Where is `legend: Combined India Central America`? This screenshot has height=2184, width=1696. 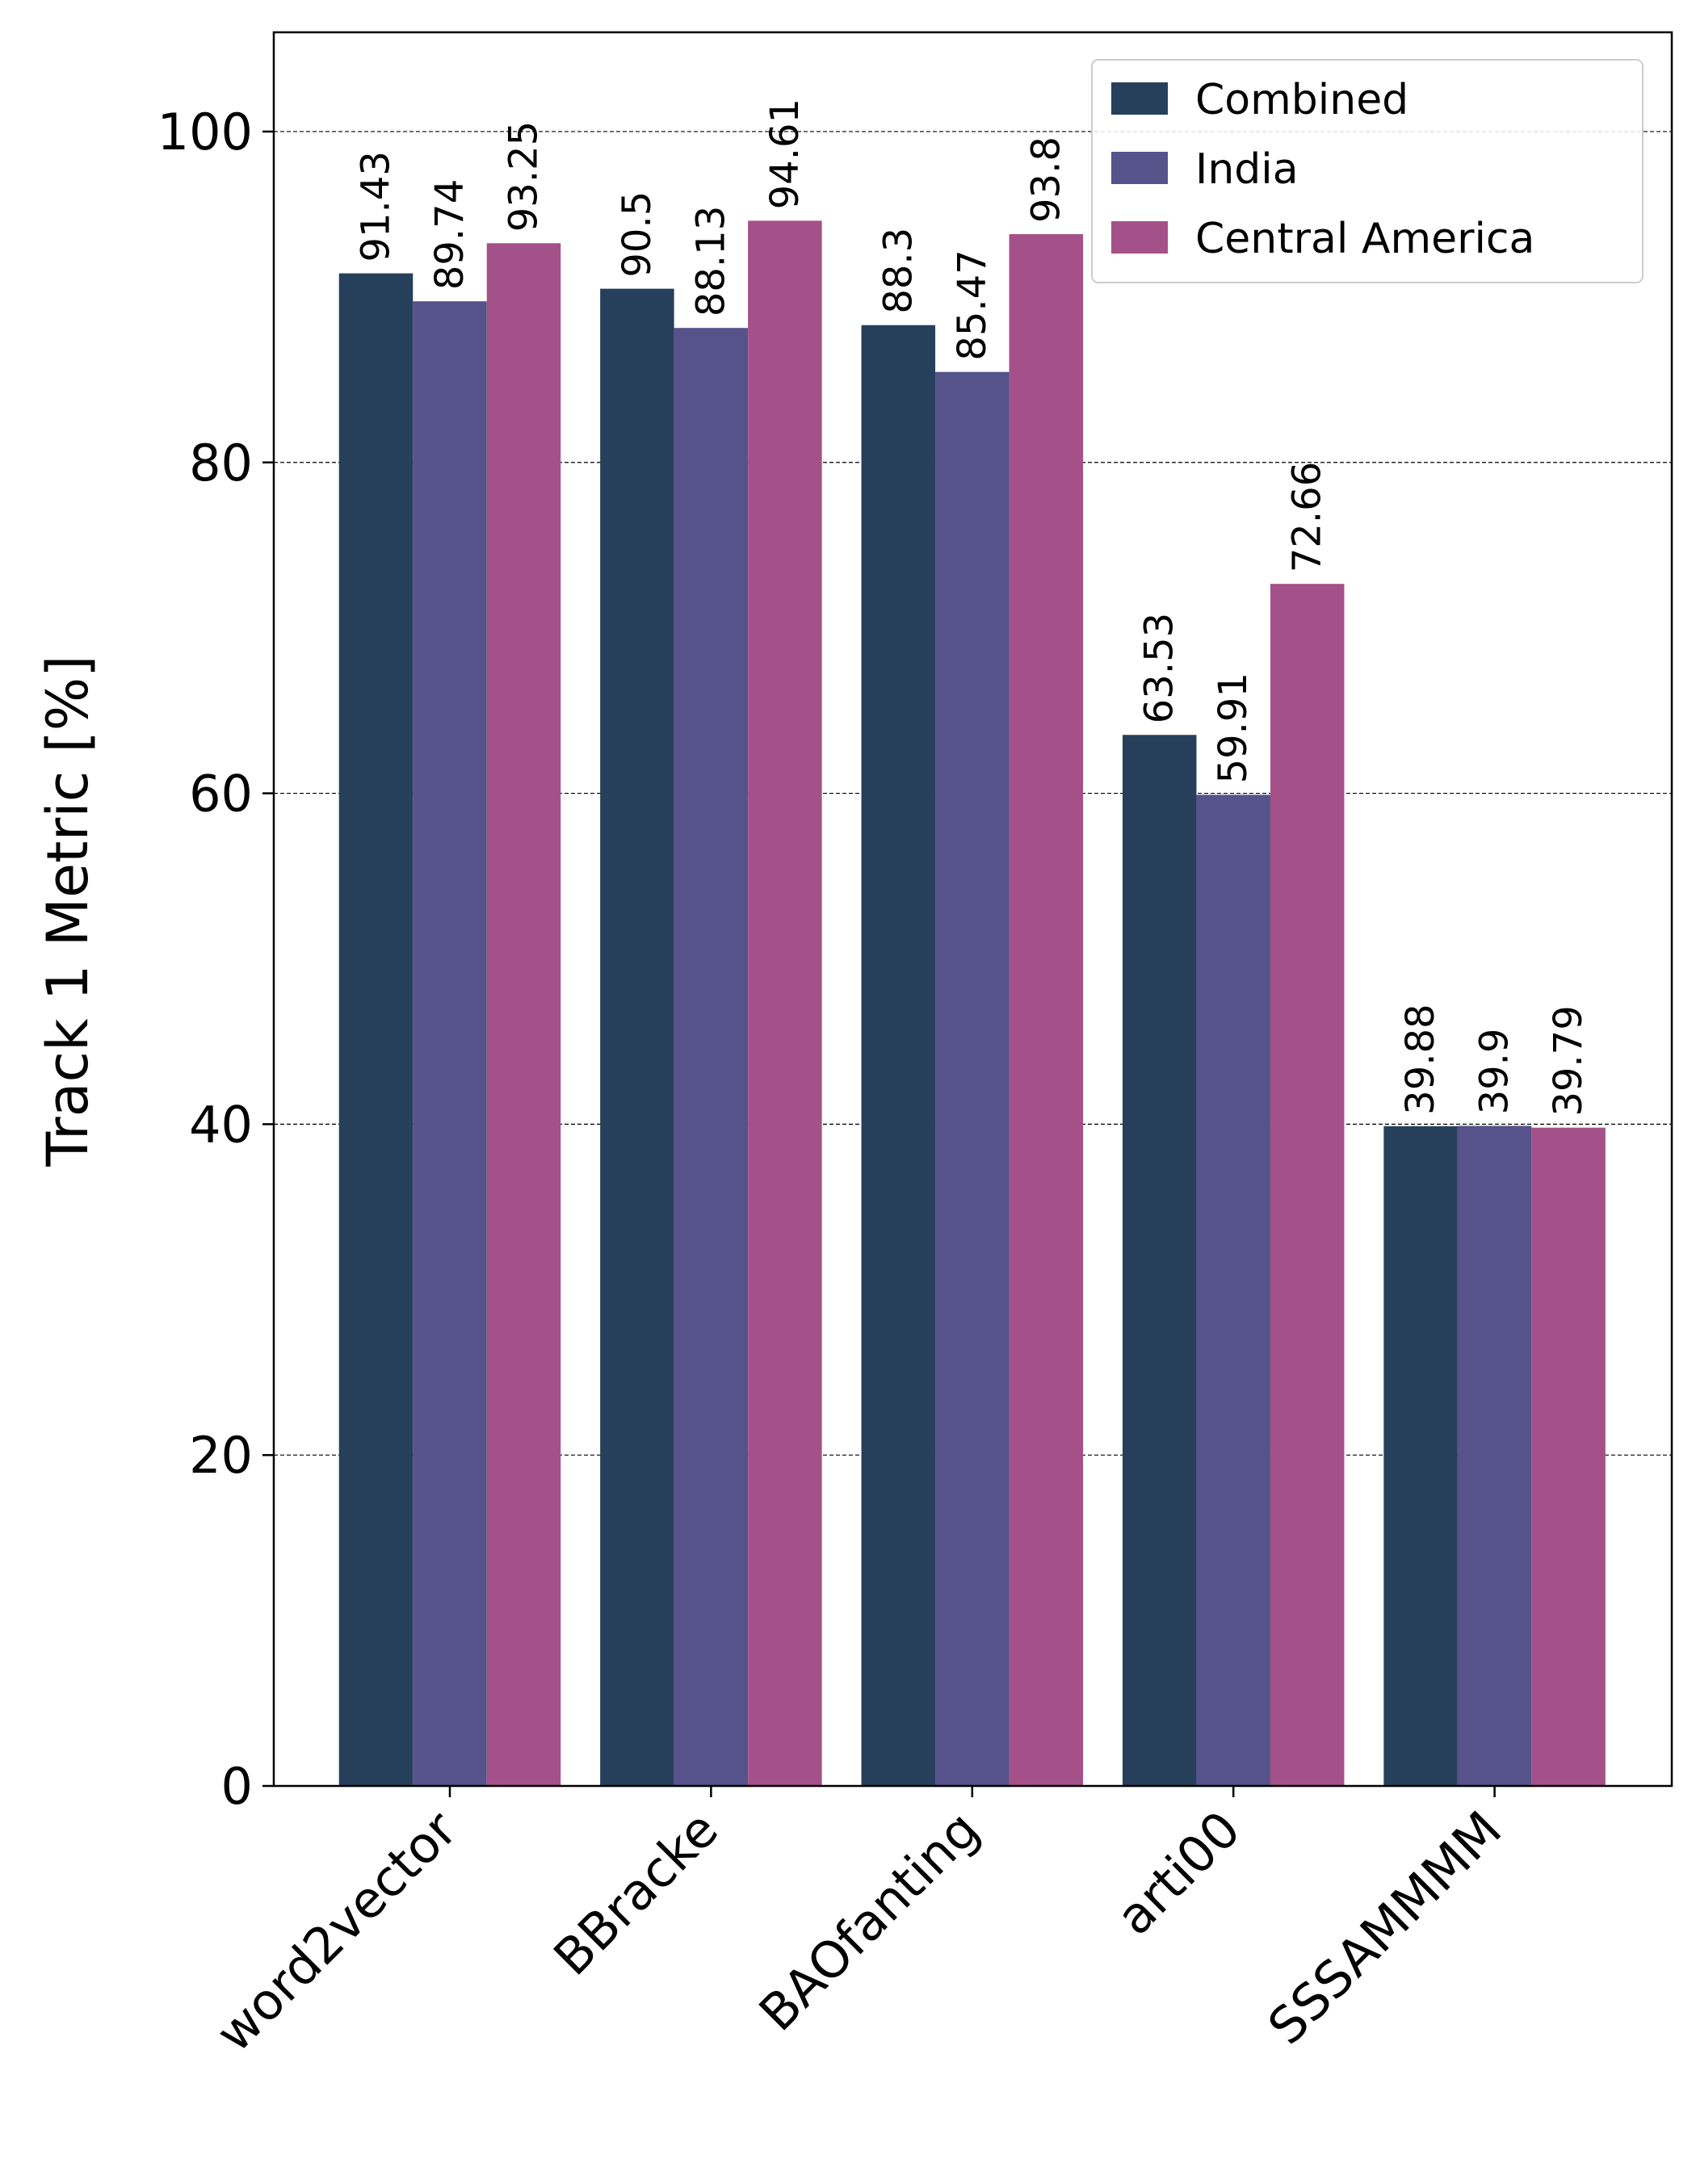 legend: Combined India Central America is located at coordinates (1367, 171).